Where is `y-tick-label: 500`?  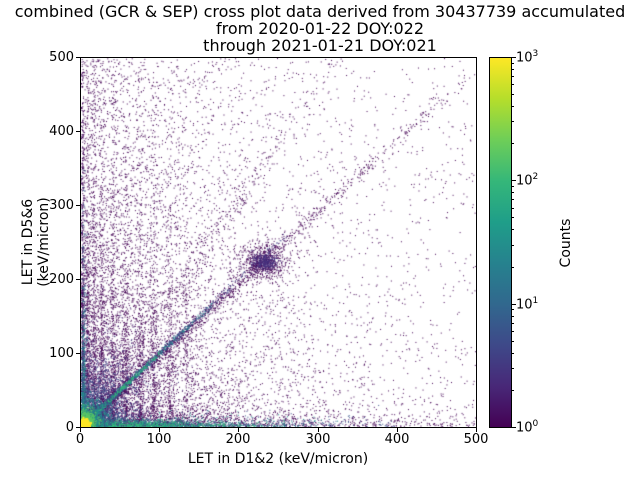 y-tick-label: 500 is located at coordinates (61, 57).